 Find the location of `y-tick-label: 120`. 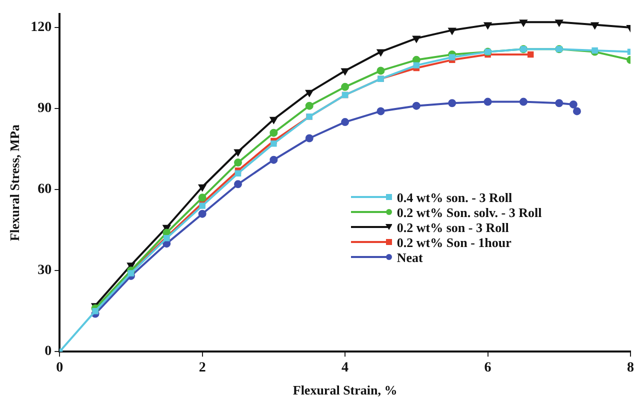

y-tick-label: 120 is located at coordinates (41, 28).